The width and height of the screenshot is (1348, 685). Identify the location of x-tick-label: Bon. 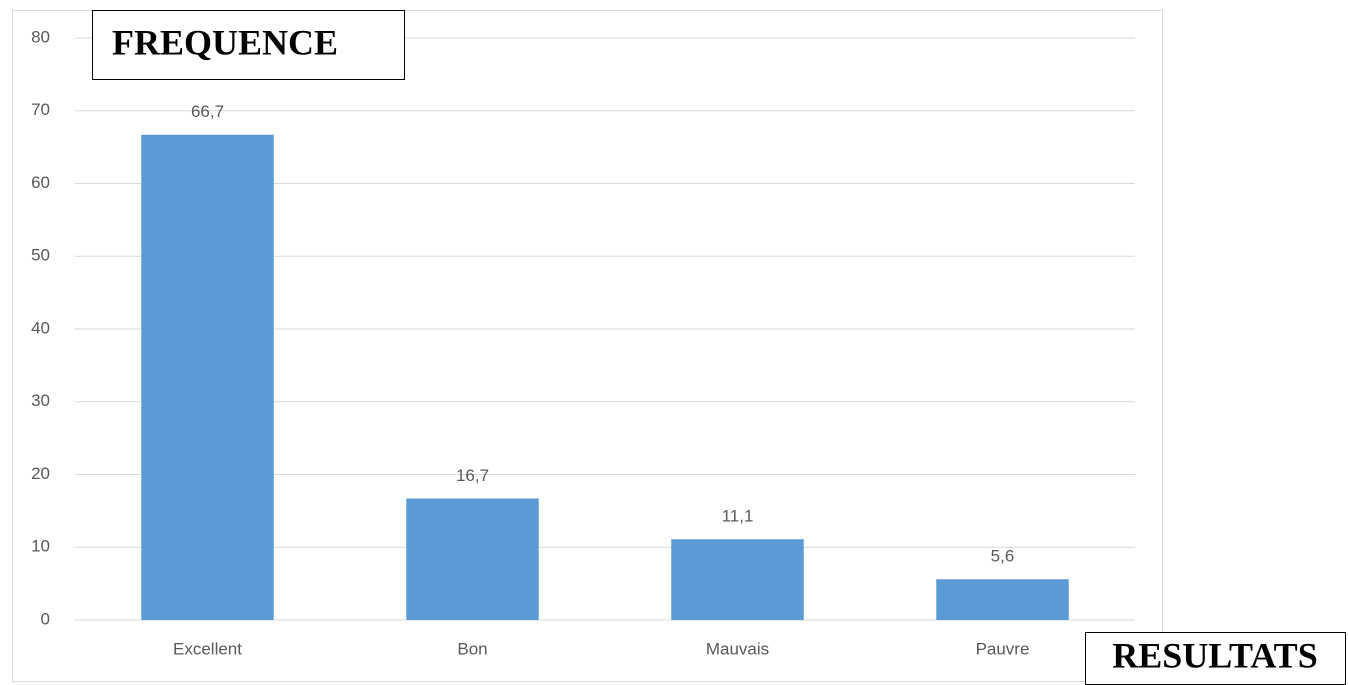
(472, 648).